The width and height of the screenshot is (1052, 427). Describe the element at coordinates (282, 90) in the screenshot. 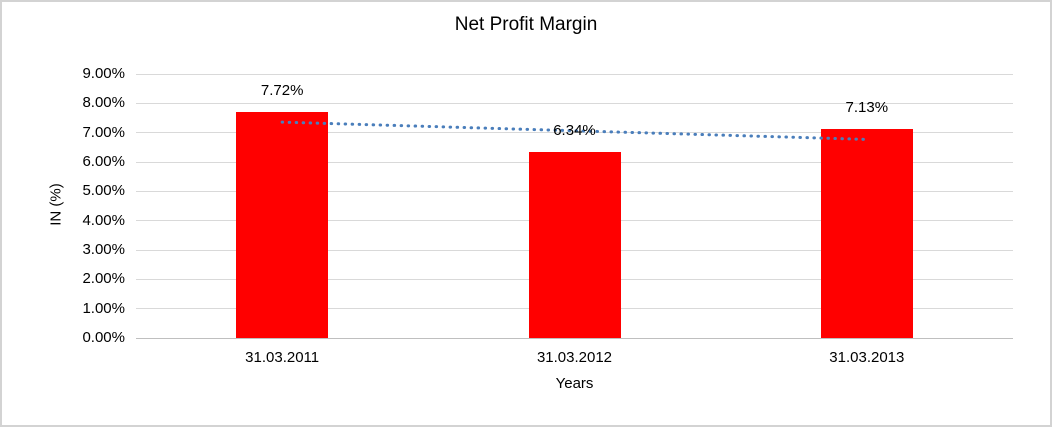

I see `data-label: 7.72%` at that location.